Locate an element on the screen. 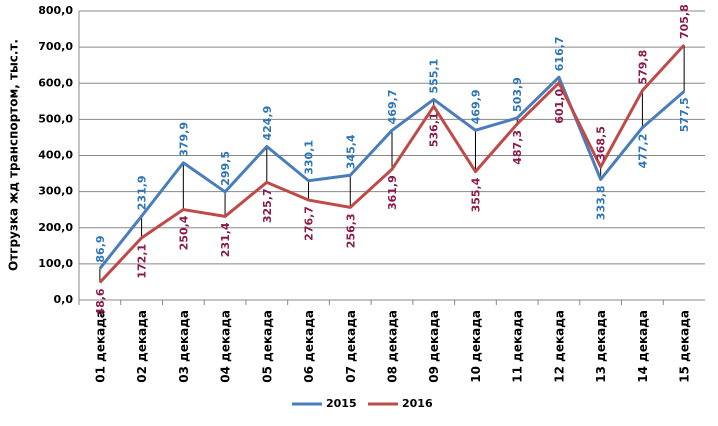 This screenshot has width=718, height=426. data-label: 503,9 is located at coordinates (517, 94).